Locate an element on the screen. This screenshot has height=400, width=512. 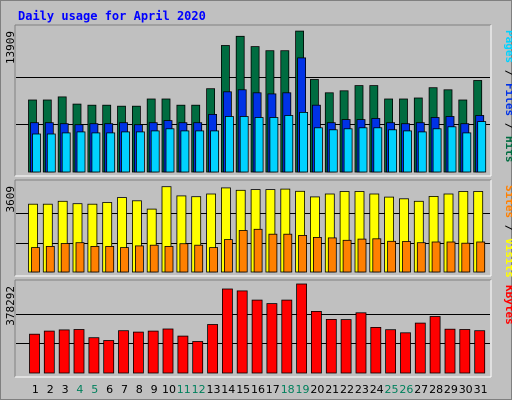
chart-title: Daily usage for April 2020 is located at coordinates (112, 16).